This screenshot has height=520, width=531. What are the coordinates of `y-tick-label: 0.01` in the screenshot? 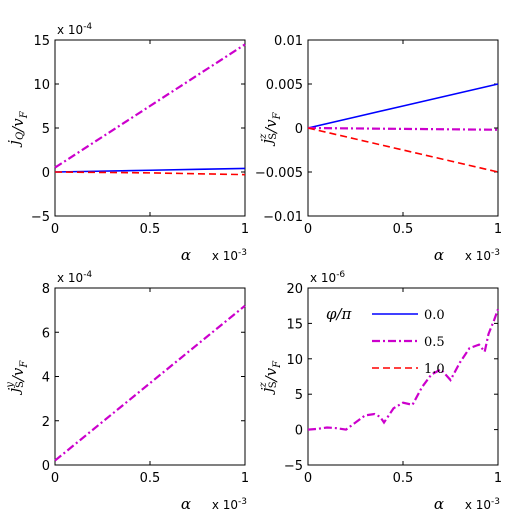 It's located at (288, 41).